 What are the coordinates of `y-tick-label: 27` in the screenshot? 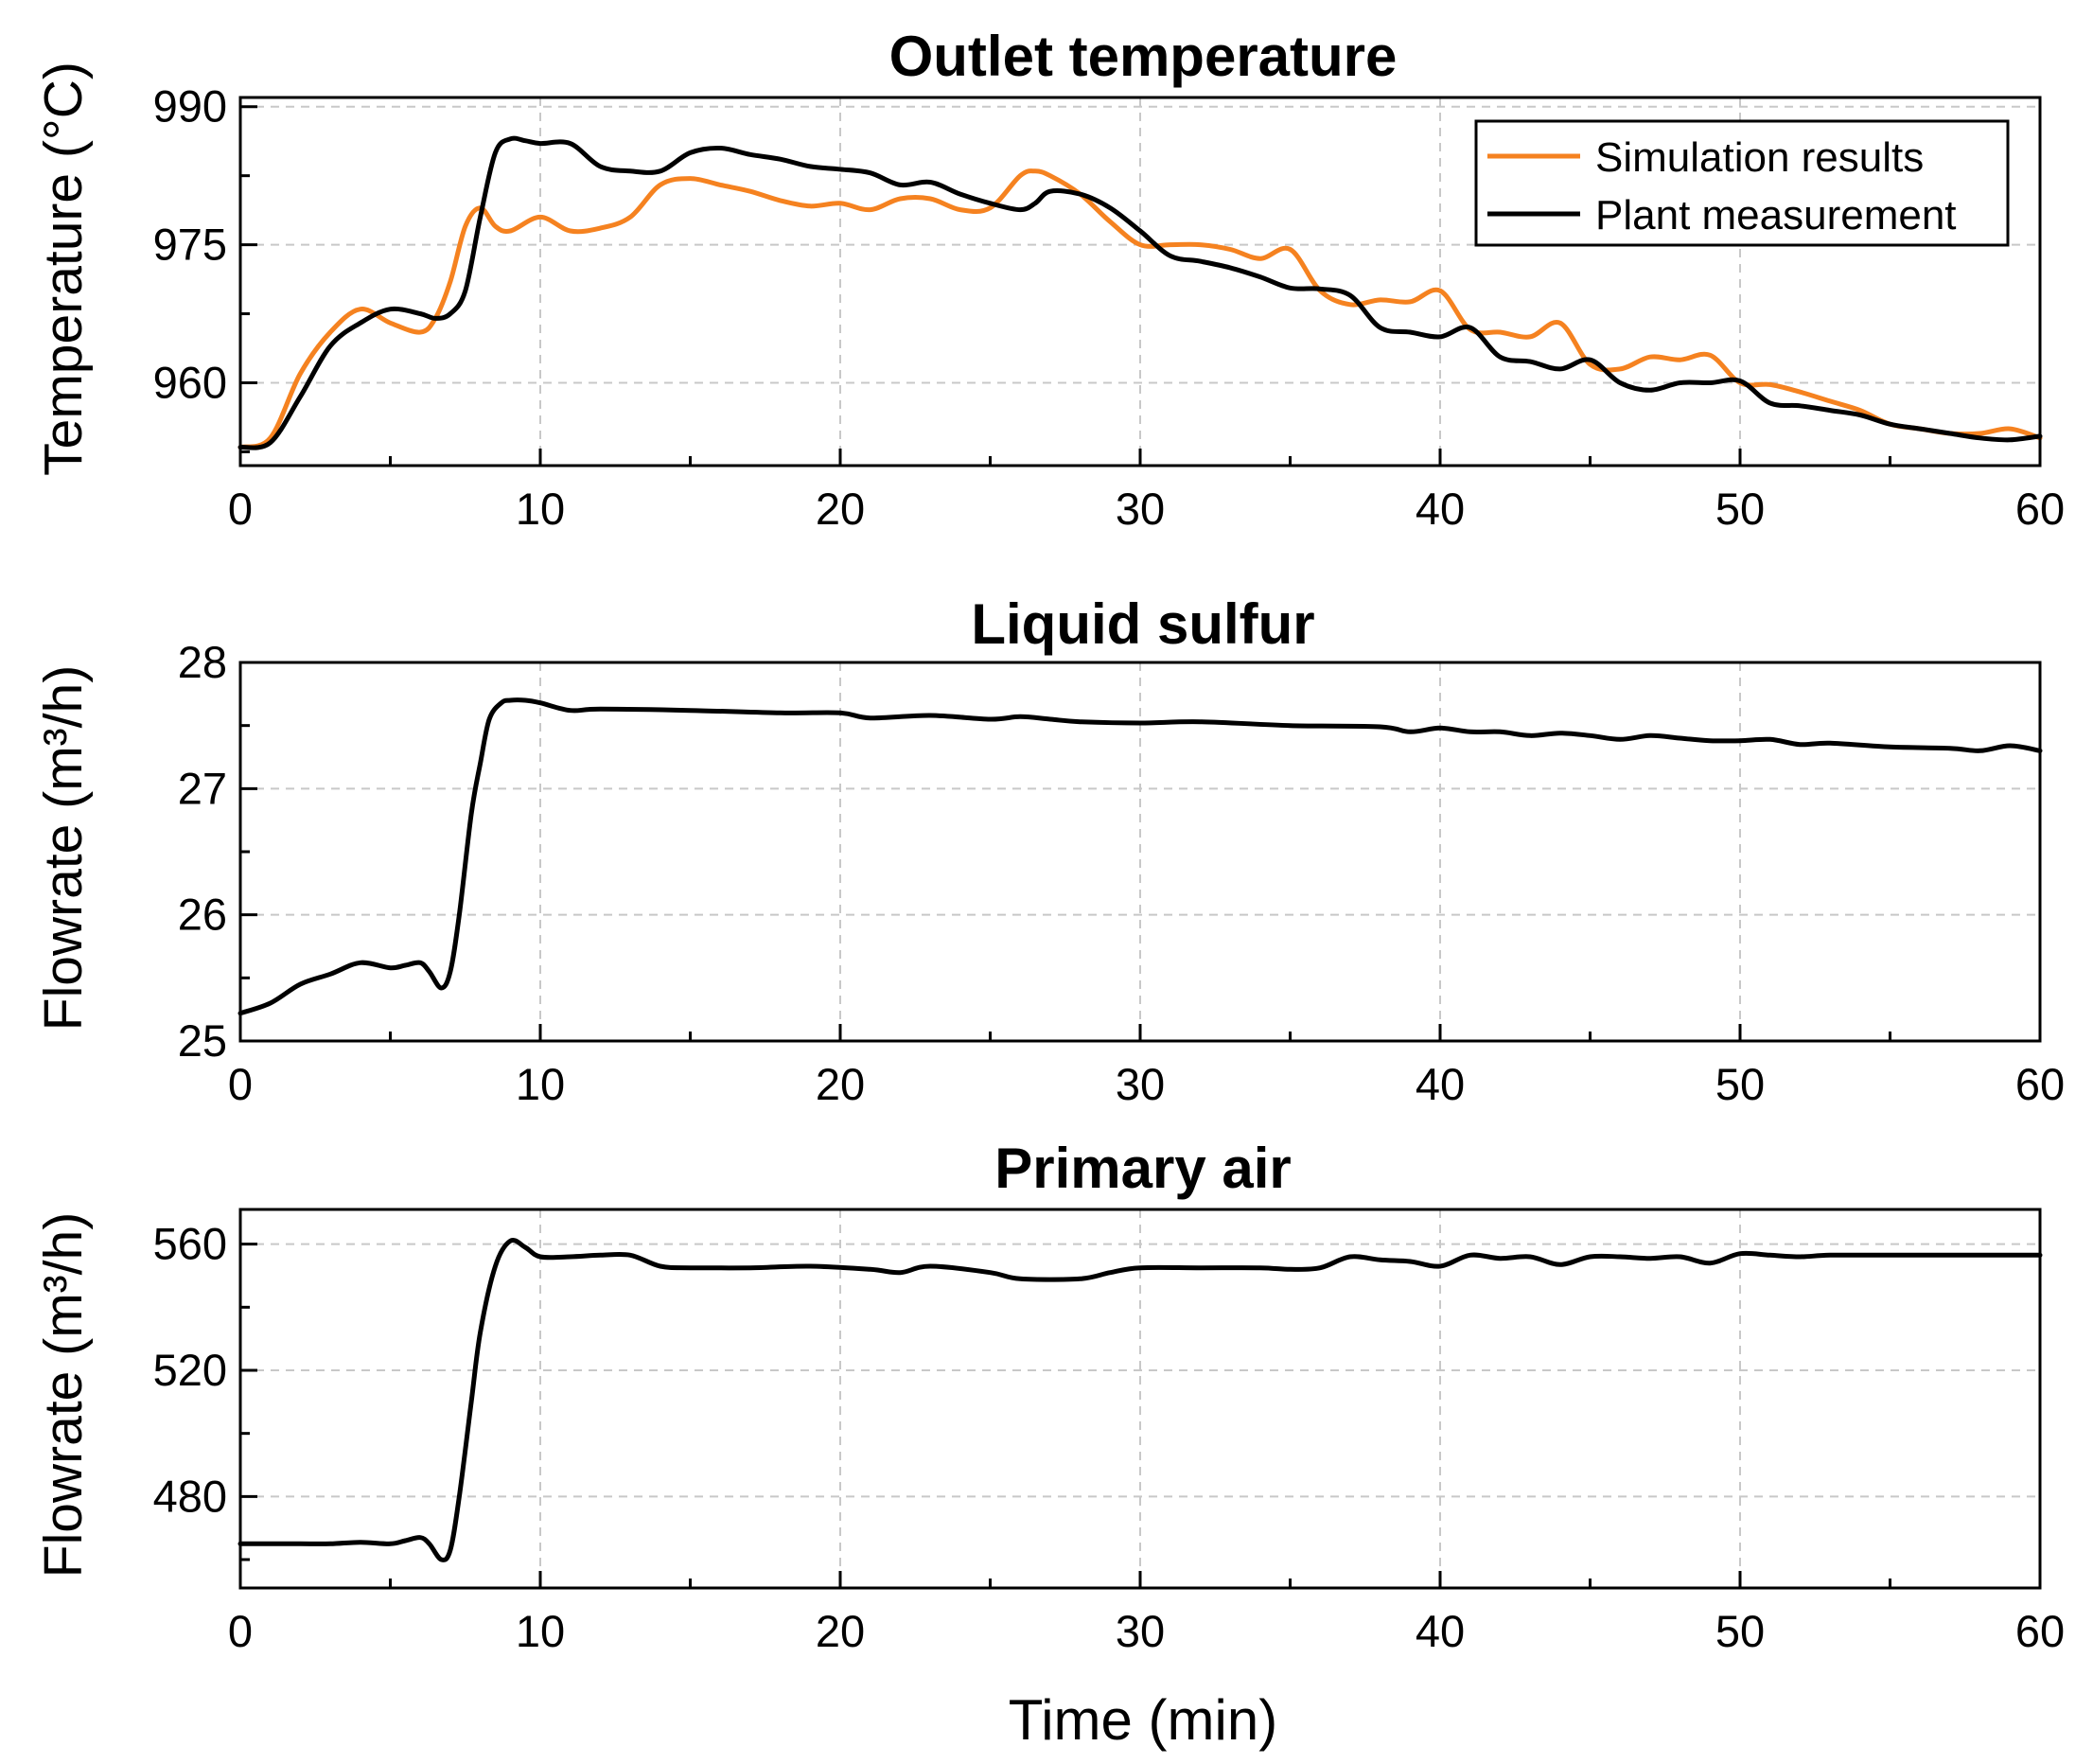 It's located at (202, 788).